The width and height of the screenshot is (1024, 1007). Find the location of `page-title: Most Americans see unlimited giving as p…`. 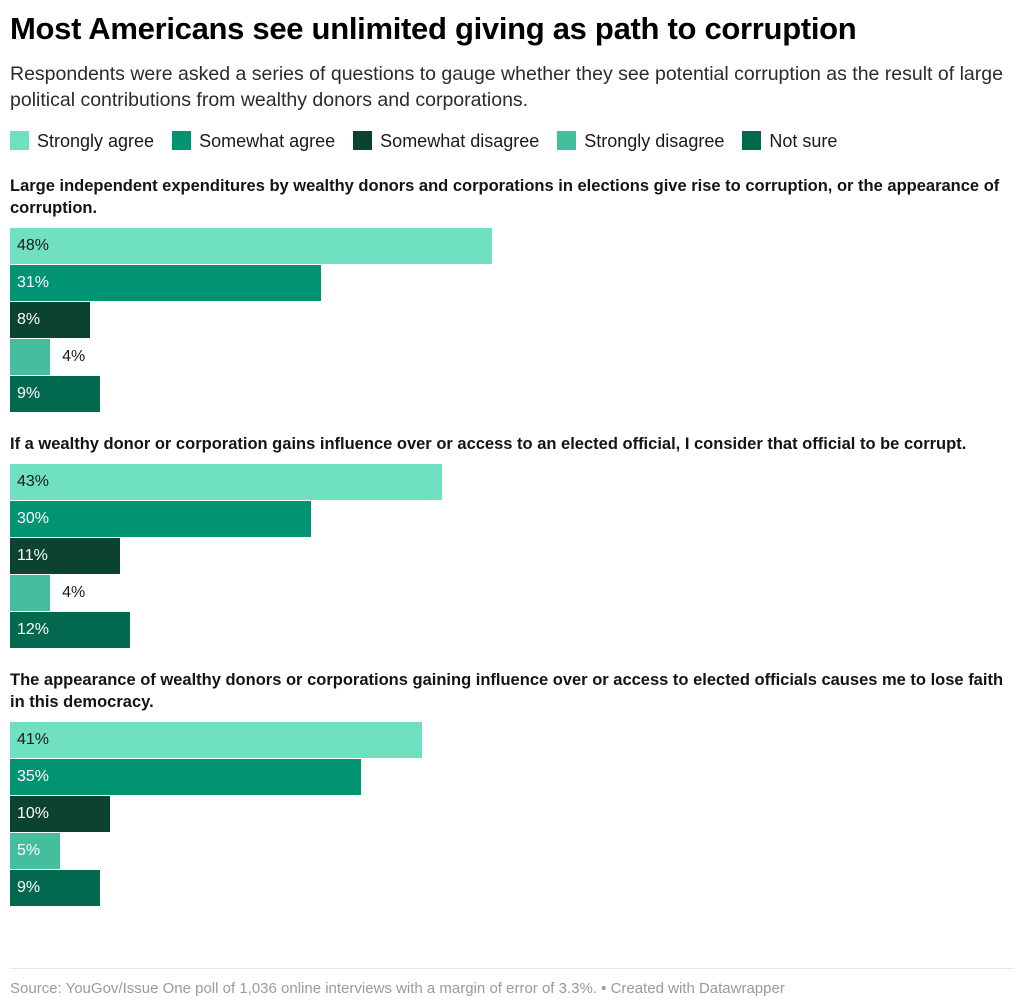

page-title: Most Americans see unlimited giving as p… is located at coordinates (433, 28).